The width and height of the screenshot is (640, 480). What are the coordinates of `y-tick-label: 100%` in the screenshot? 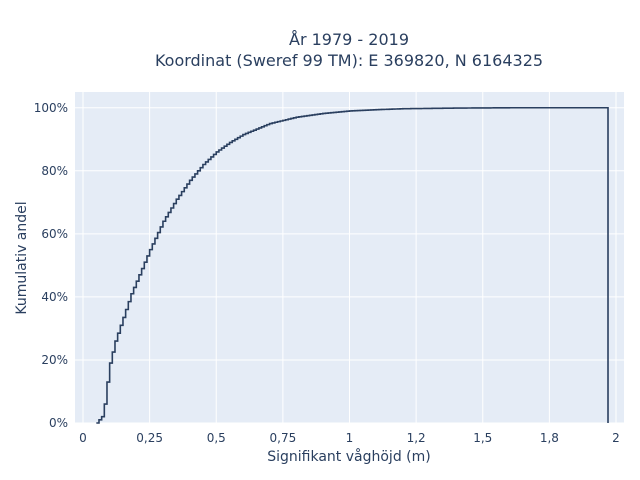 It's located at (51, 108).